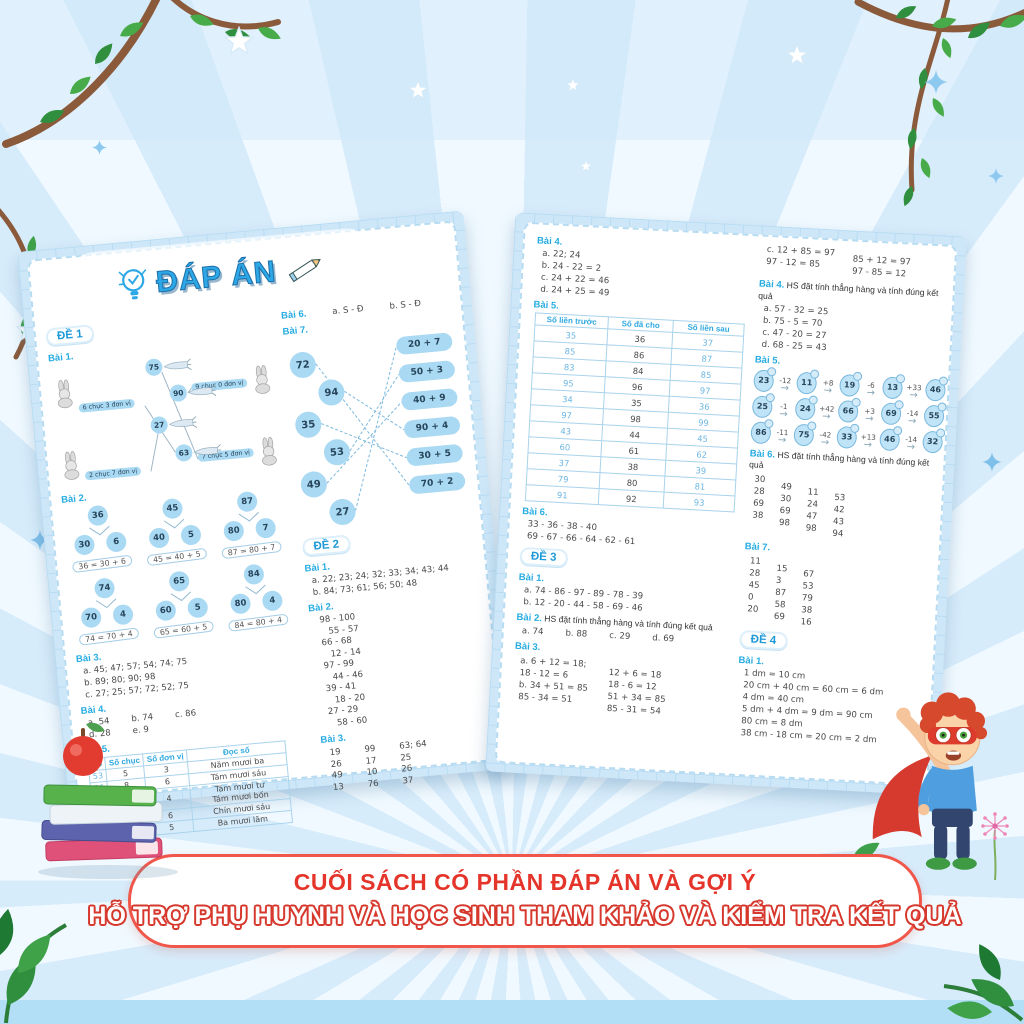 The height and width of the screenshot is (1024, 1024). I want to click on de3-badge: ĐỀ 3, so click(543, 557).